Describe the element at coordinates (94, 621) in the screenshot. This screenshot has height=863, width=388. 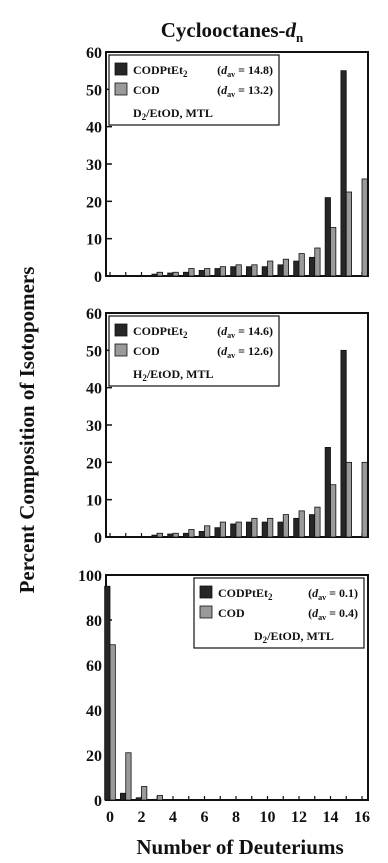
I see `y-tick-label: 80` at that location.